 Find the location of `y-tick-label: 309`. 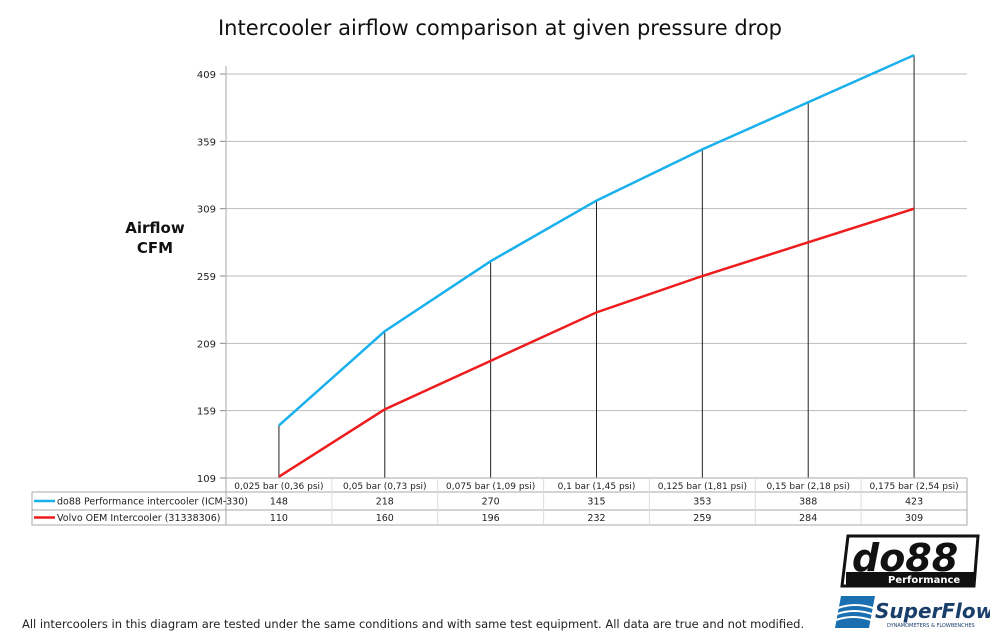

y-tick-label: 309 is located at coordinates (206, 210).